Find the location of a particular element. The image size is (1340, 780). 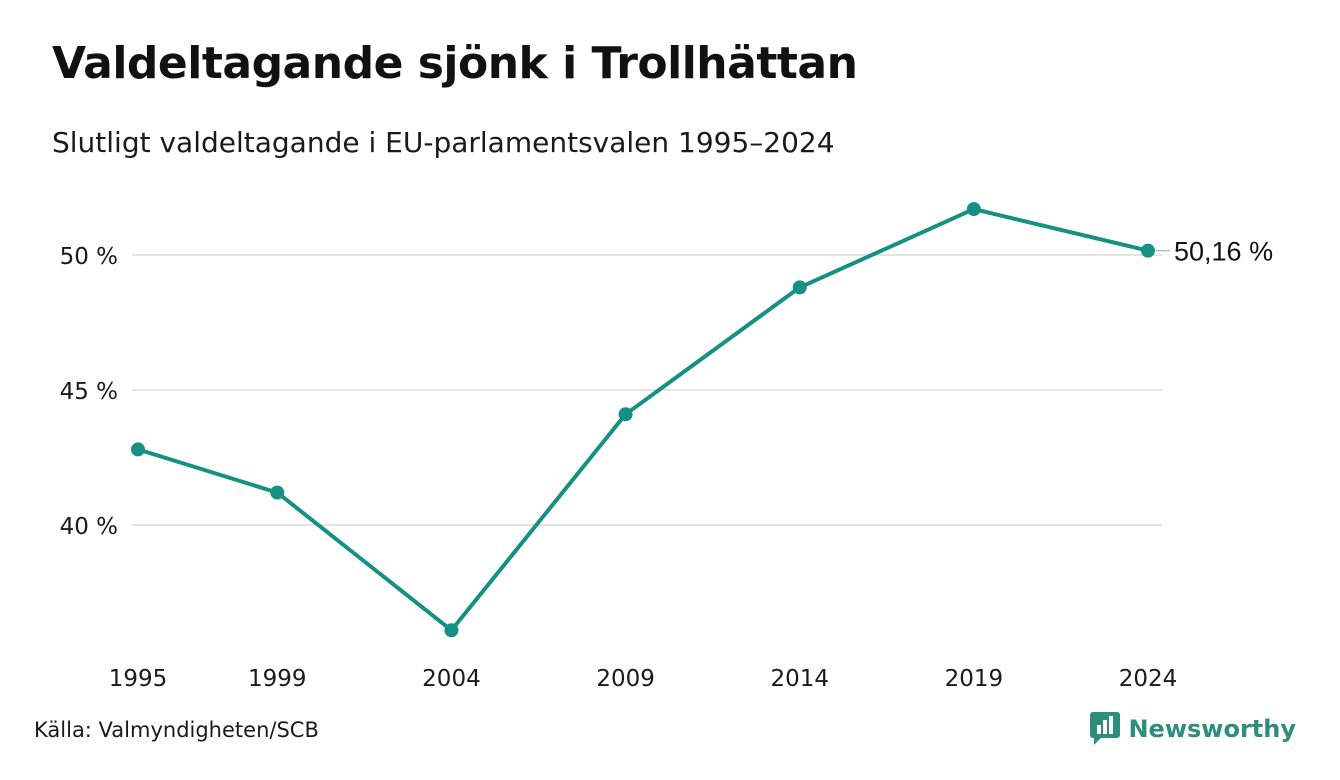

x-tick-label: 2019 is located at coordinates (974, 679).